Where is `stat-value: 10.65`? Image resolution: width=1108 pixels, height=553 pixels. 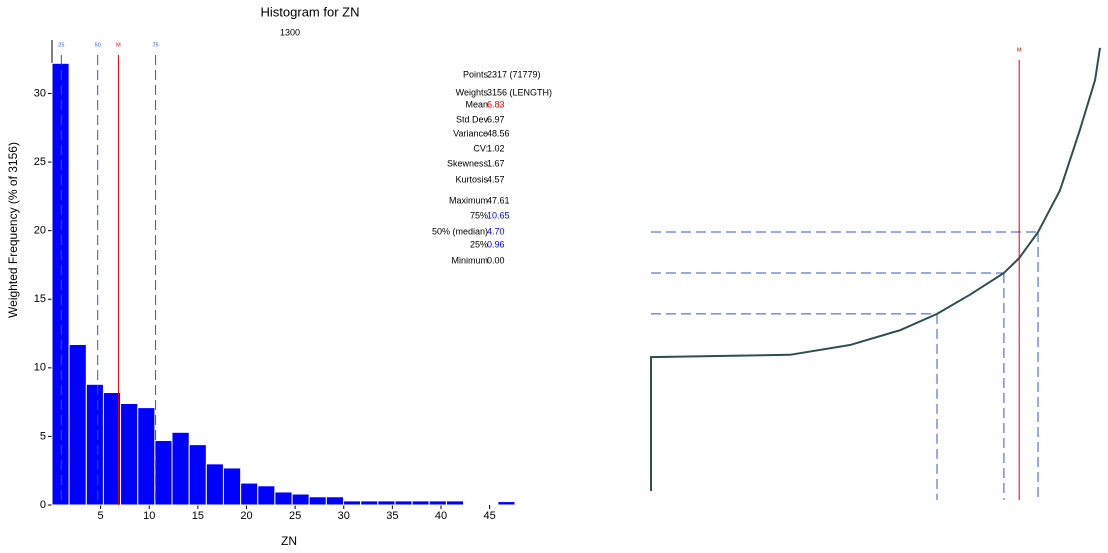 stat-value: 10.65 is located at coordinates (498, 215).